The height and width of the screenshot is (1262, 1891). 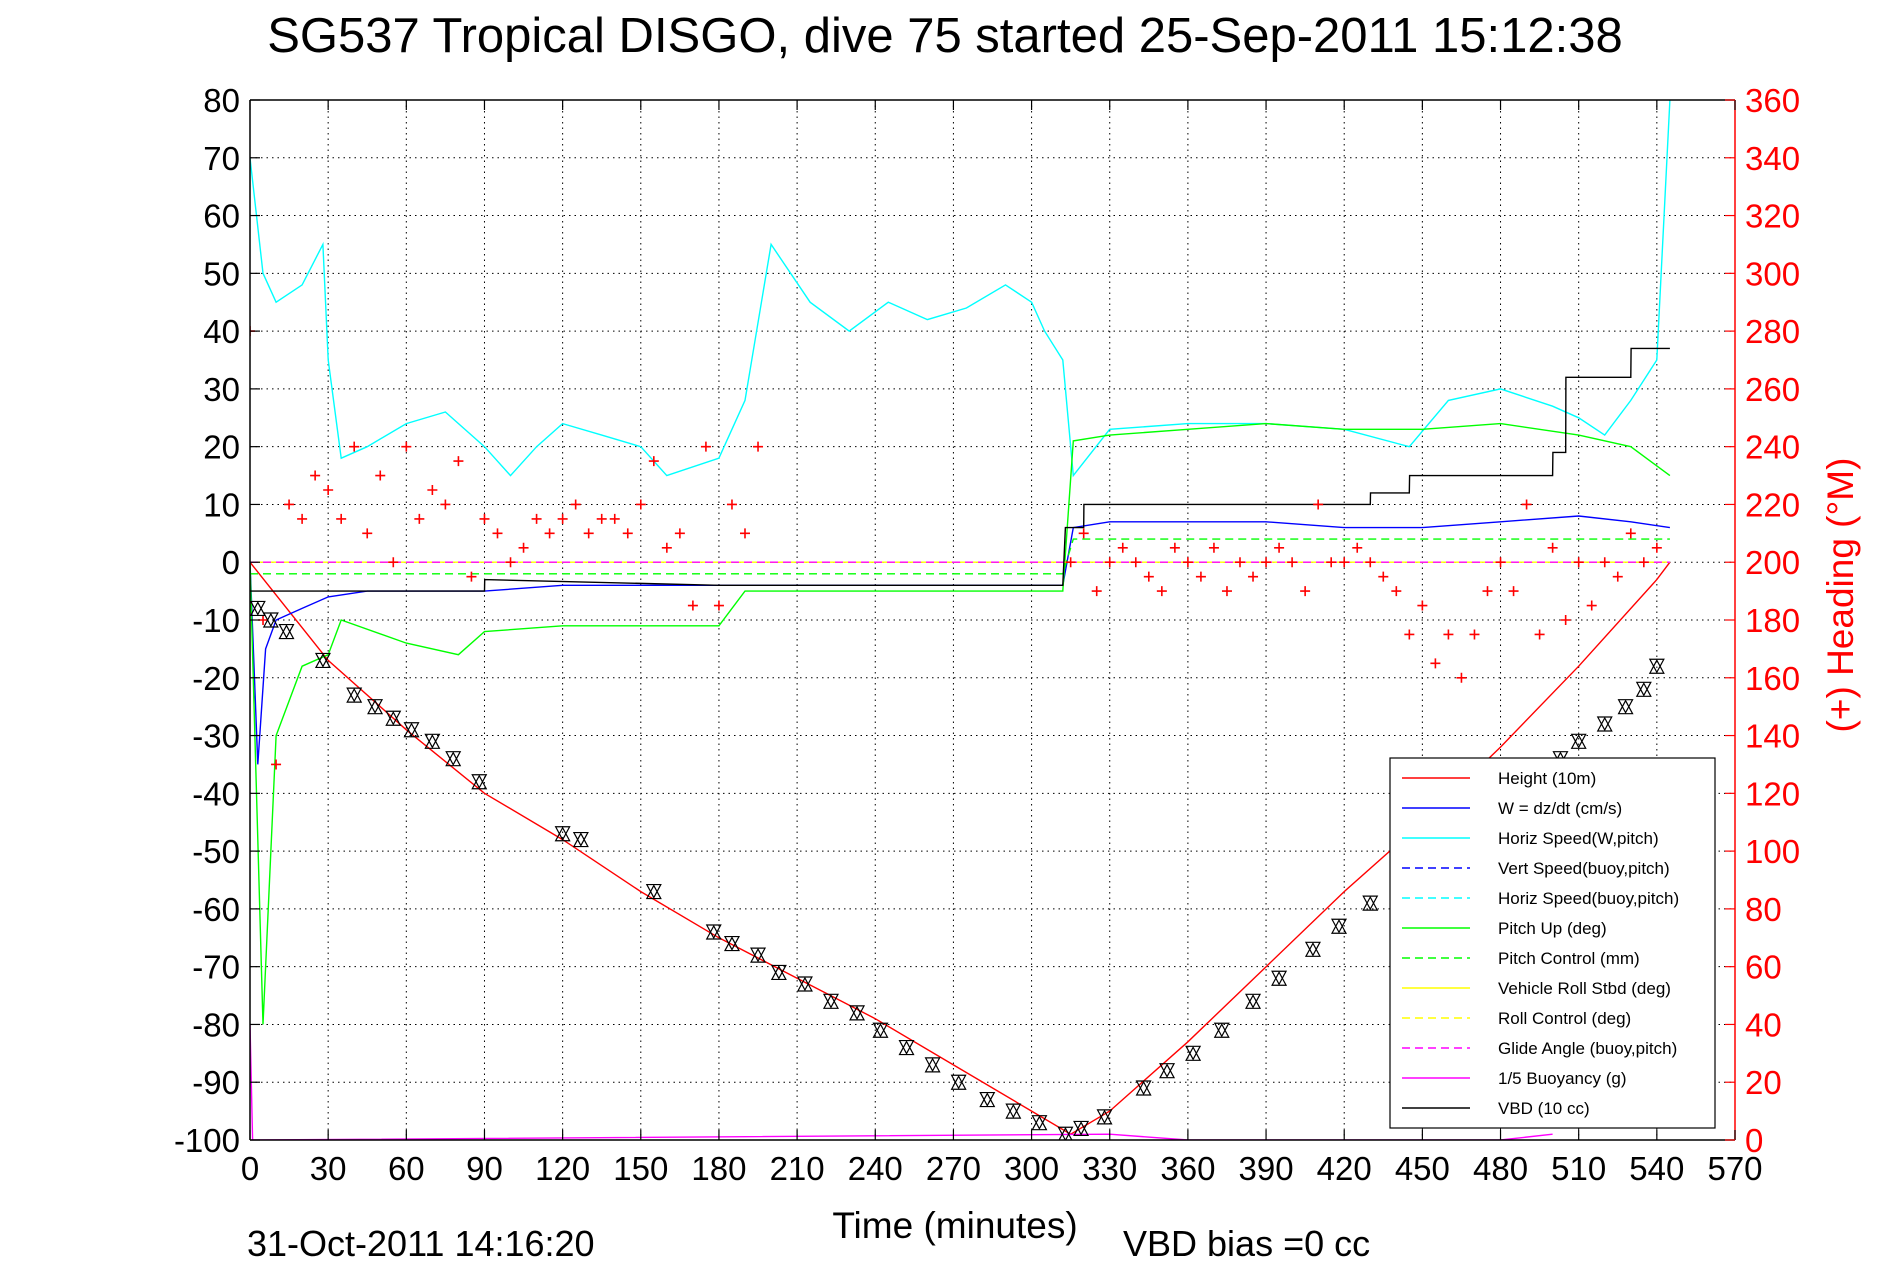 I want to click on y2-tick-label: 220, so click(x=1772, y=504).